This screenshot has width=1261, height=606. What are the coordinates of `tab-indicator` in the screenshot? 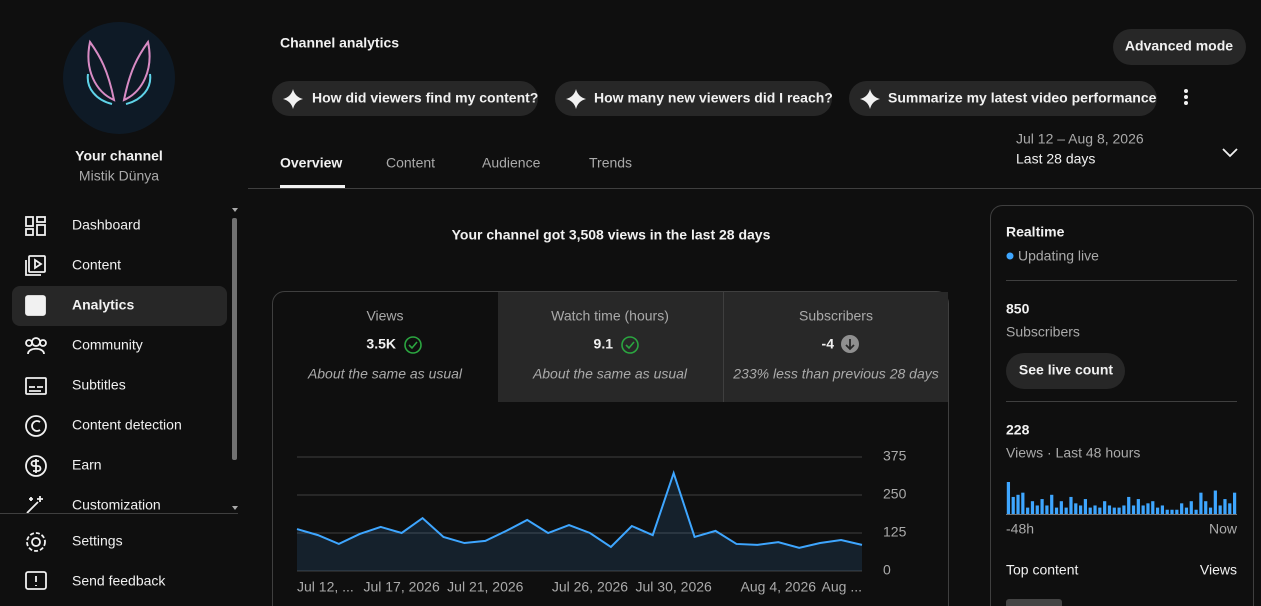 It's located at (312, 186).